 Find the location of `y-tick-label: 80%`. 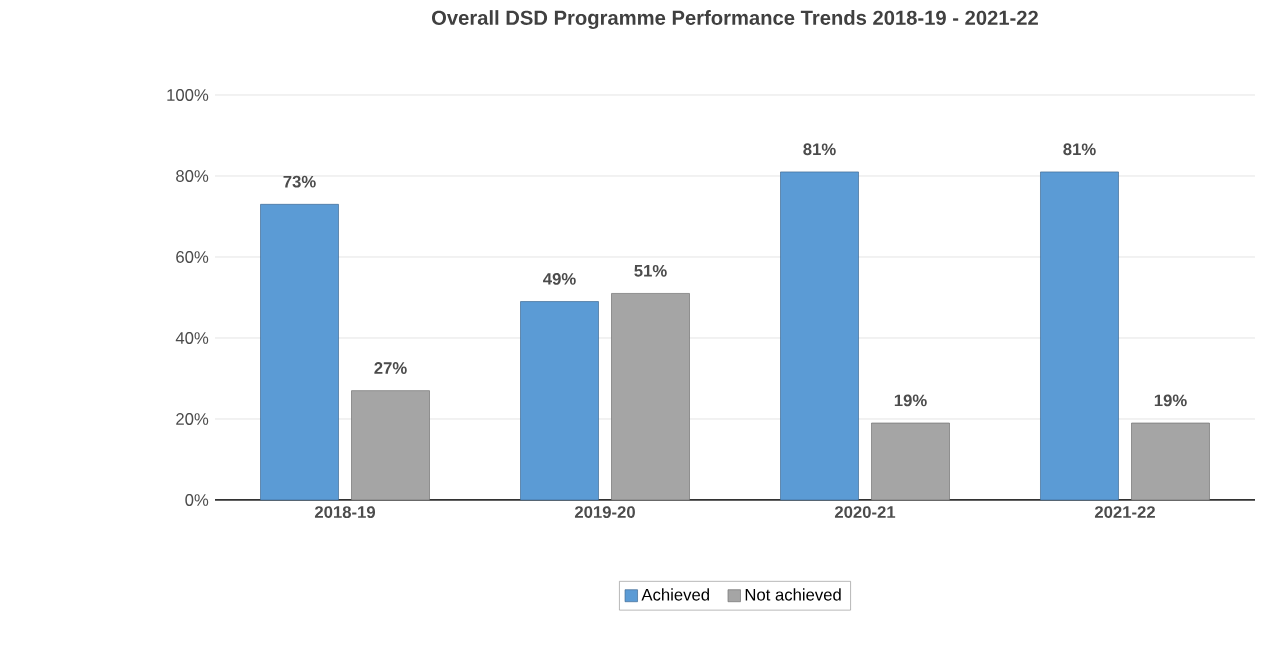

y-tick-label: 80% is located at coordinates (192, 176).